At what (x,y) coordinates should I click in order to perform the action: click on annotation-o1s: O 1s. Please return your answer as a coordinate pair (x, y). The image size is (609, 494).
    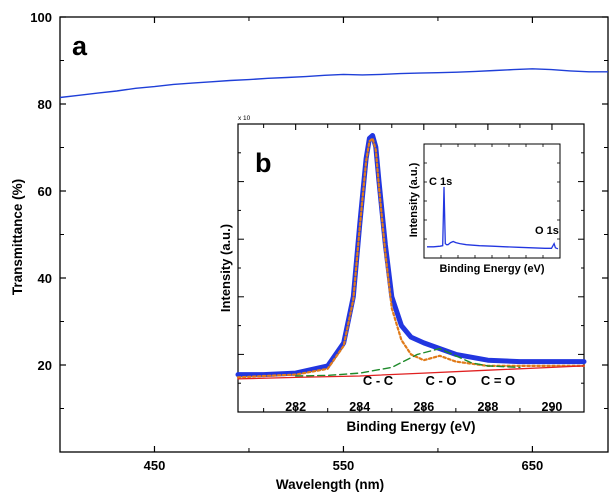
    Looking at the image, I should click on (547, 231).